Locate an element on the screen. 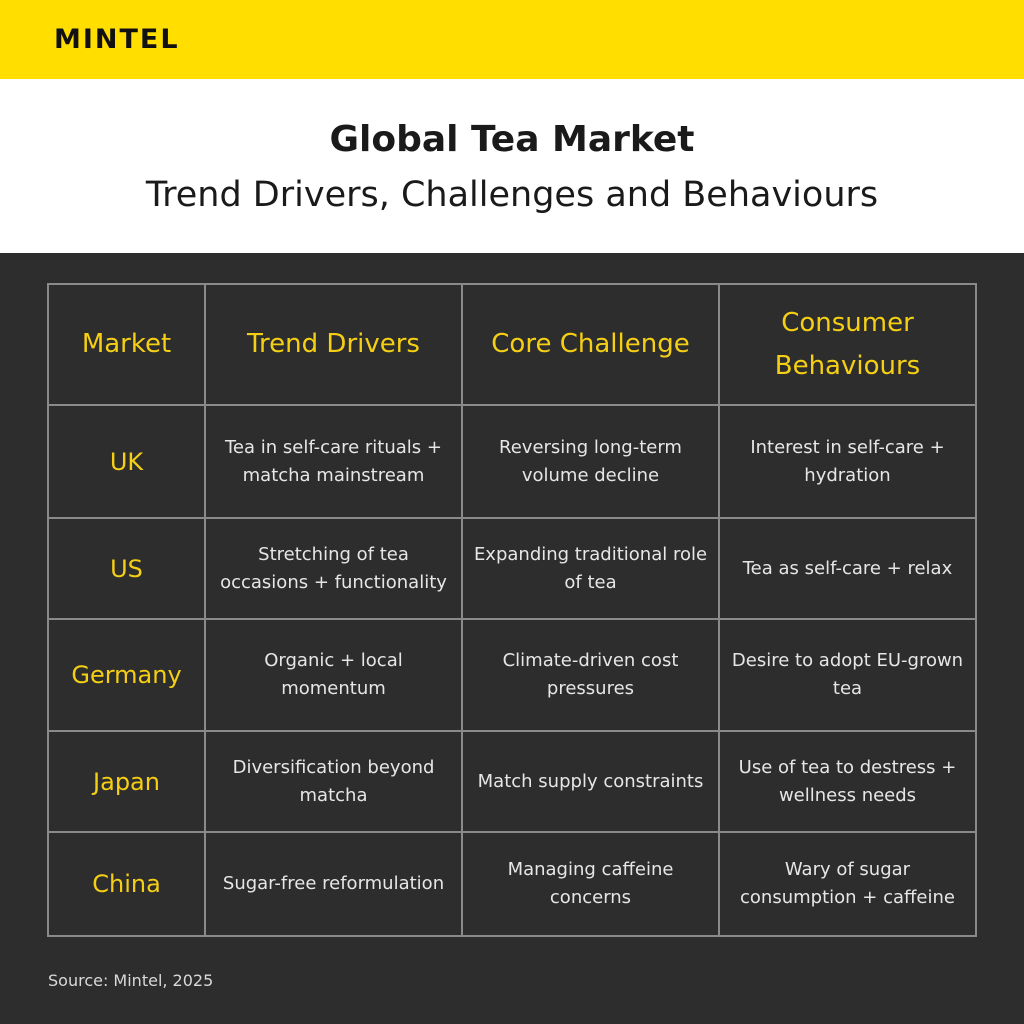 The image size is (1024, 1024). column-header-market: Market is located at coordinates (126, 344).